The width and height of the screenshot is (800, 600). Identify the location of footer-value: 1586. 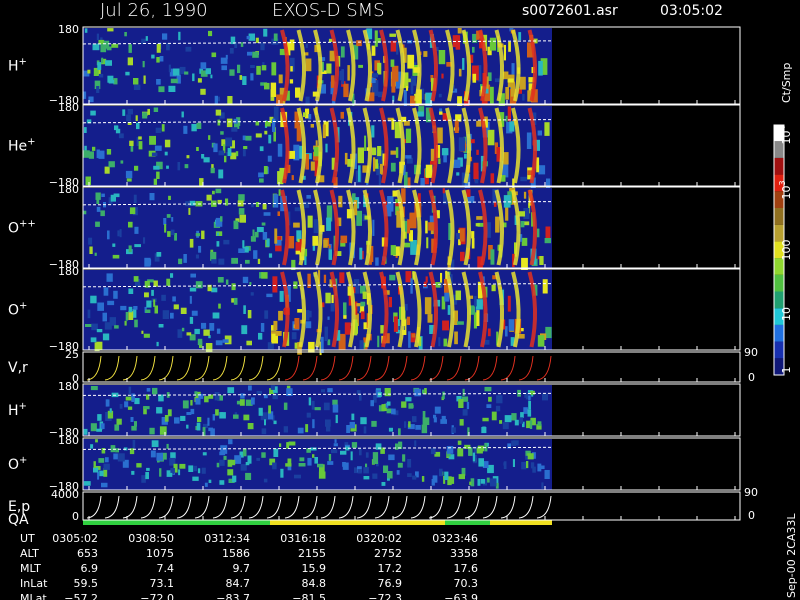
(236, 553).